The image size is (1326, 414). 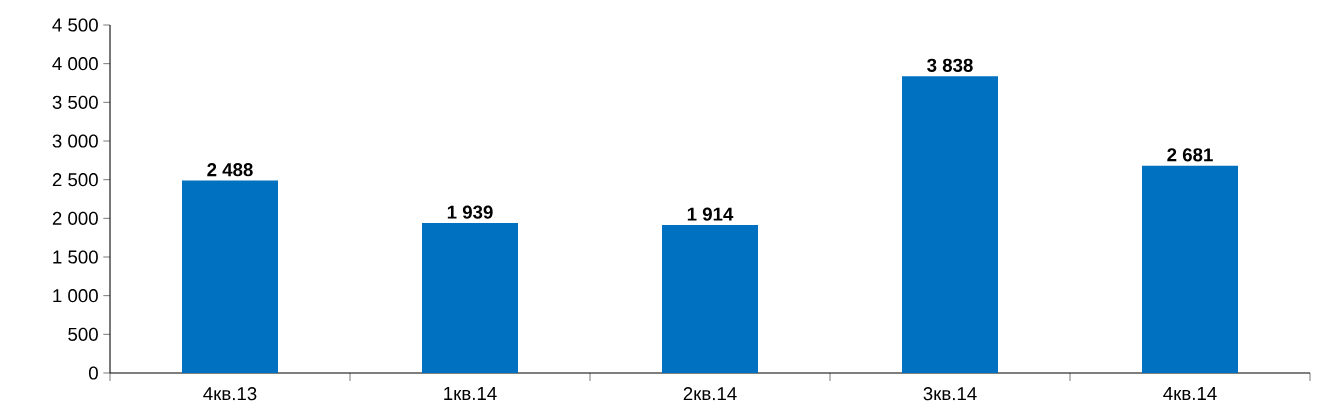 What do you see at coordinates (75, 296) in the screenshot?
I see `y-tick-label: 1 000` at bounding box center [75, 296].